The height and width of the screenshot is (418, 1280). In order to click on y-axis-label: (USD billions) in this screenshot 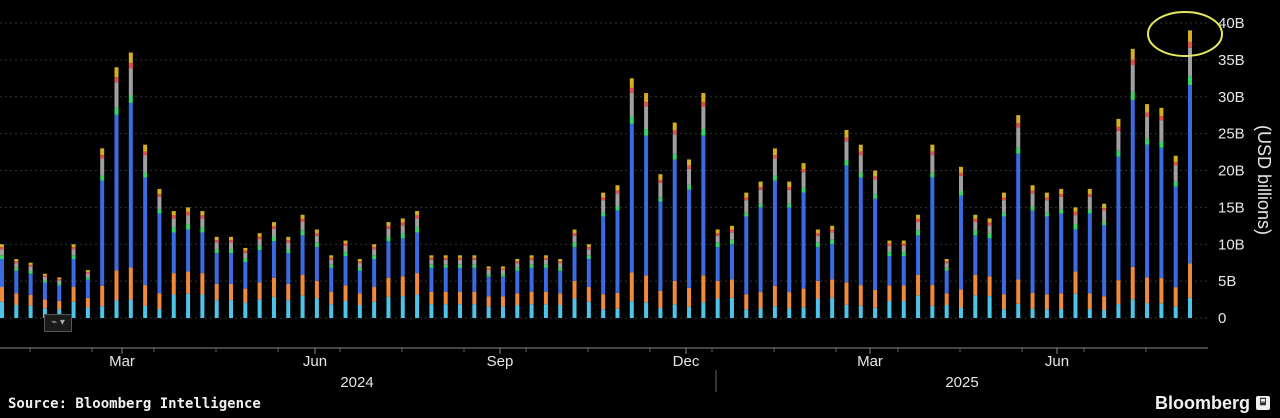, I will do `click(1264, 180)`.